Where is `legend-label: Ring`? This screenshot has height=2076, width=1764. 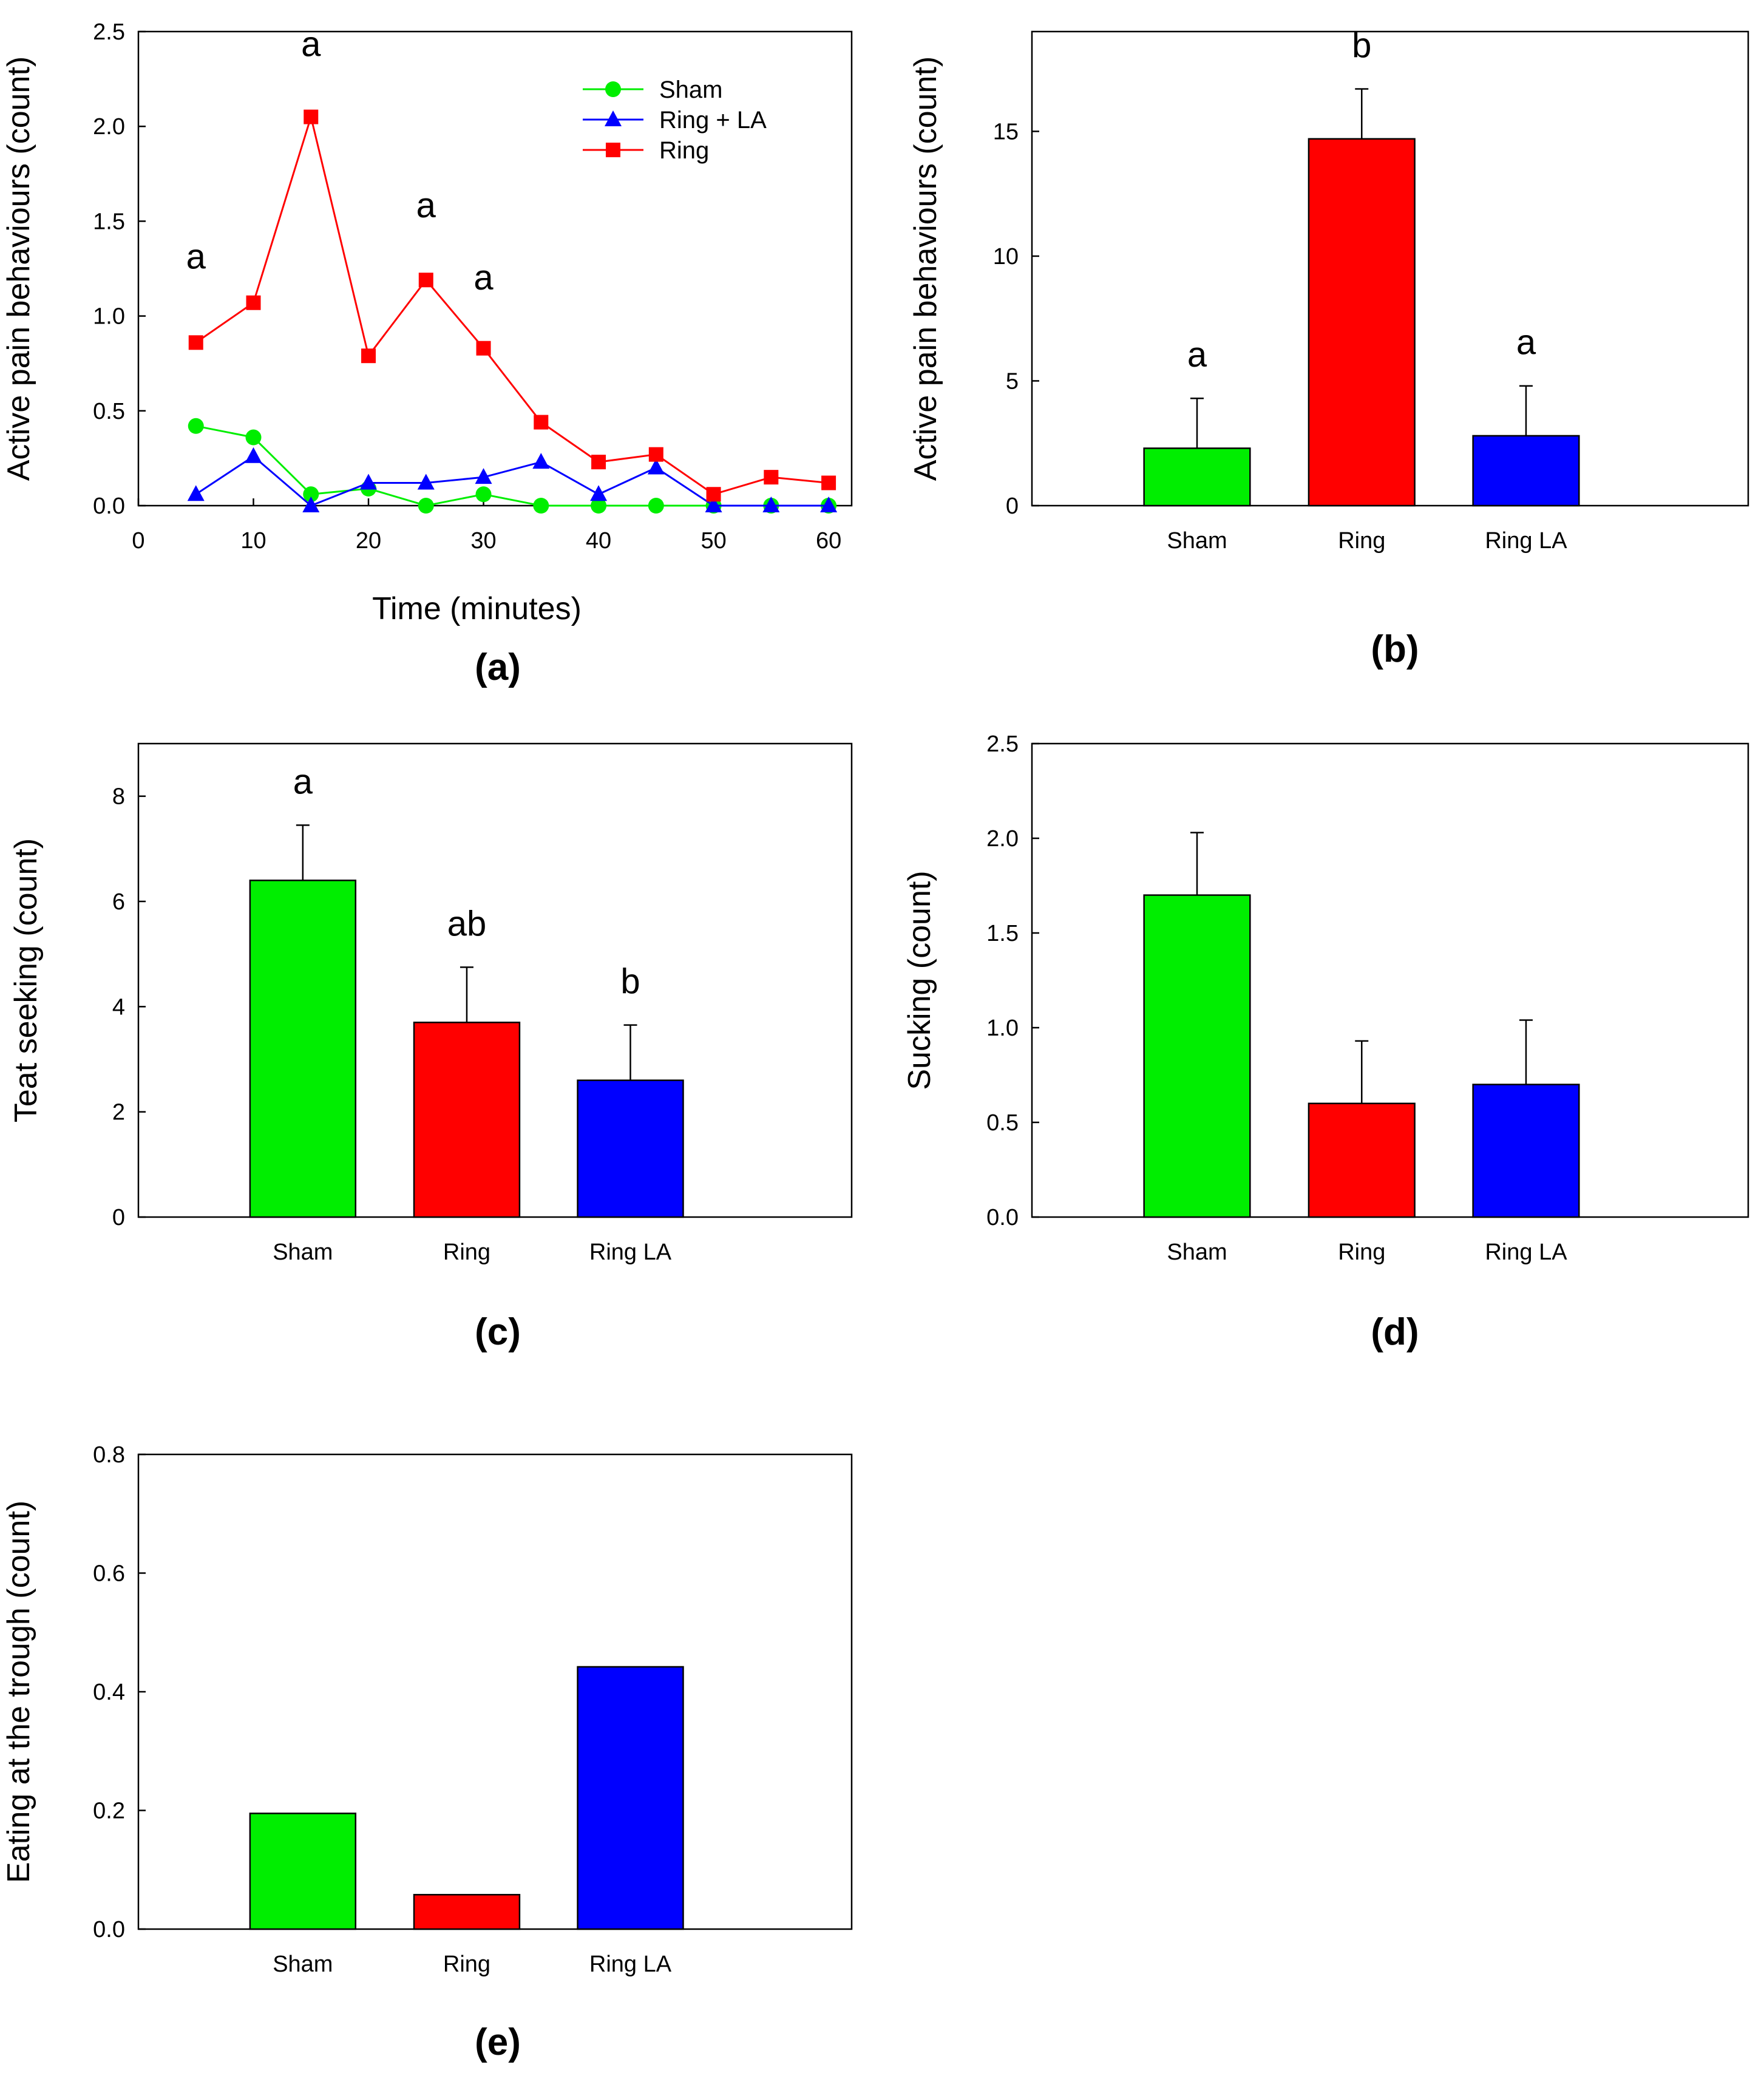
legend-label: Ring is located at coordinates (684, 150).